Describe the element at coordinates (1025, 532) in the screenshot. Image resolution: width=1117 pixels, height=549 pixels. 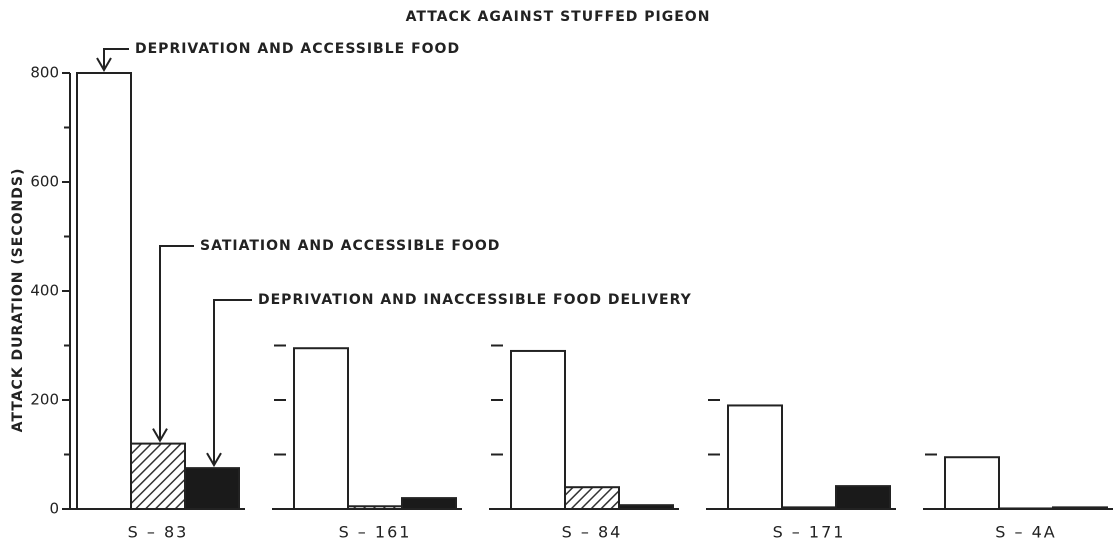
I see `x-tick-label: S – 4A` at that location.